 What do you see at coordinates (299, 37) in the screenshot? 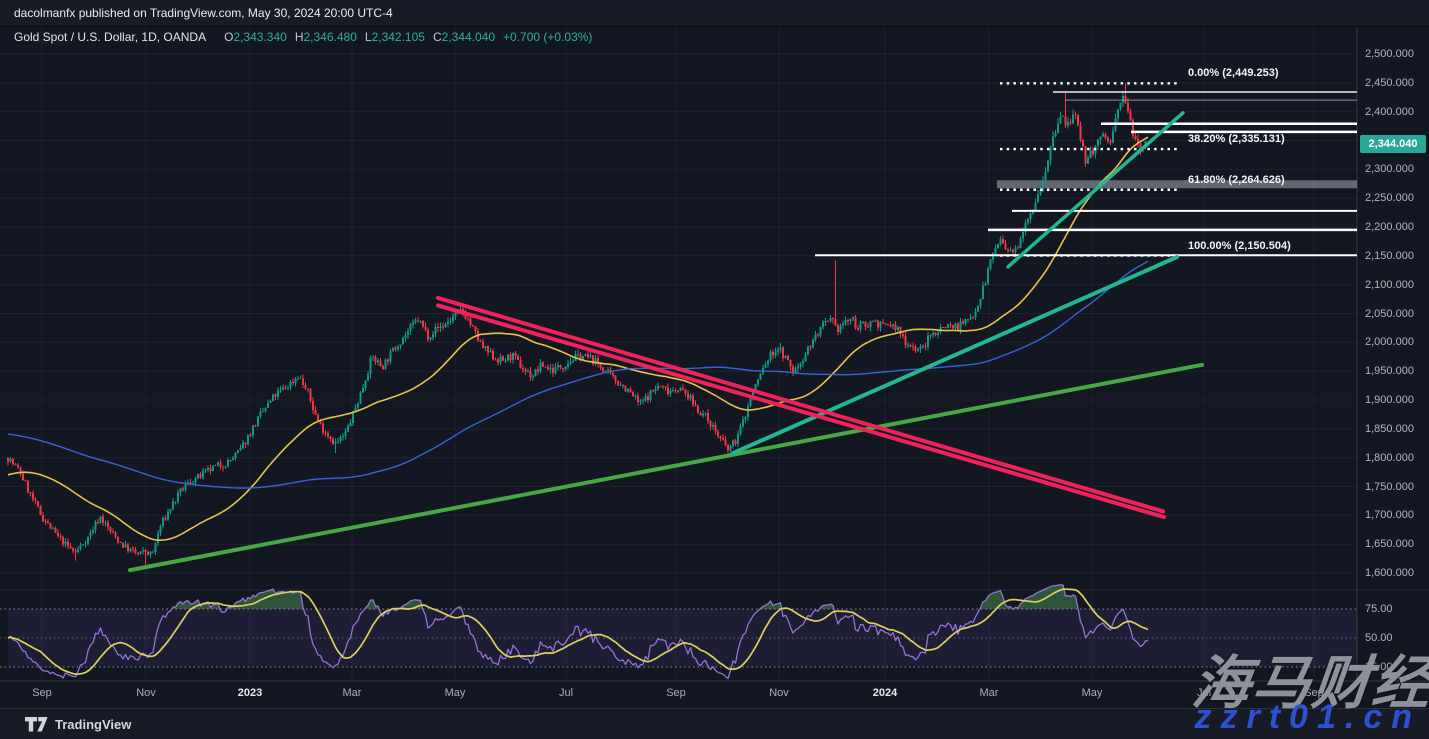
I see `high-label: H` at bounding box center [299, 37].